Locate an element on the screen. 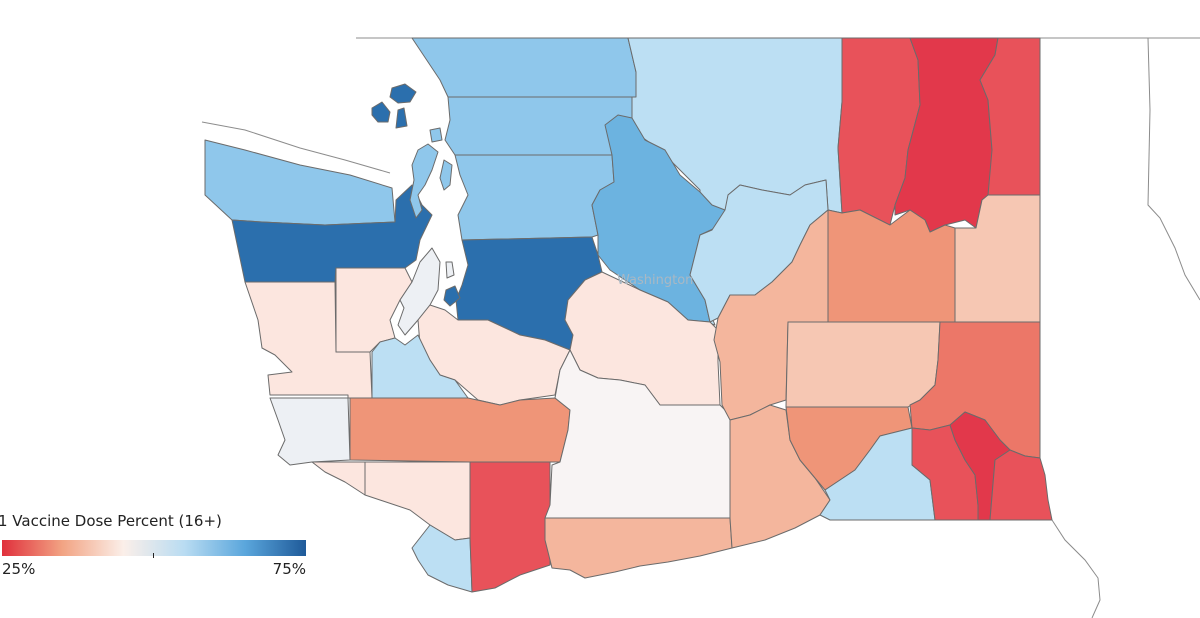 The width and height of the screenshot is (1200, 618). legend-max-label: 75% is located at coordinates (289, 569).